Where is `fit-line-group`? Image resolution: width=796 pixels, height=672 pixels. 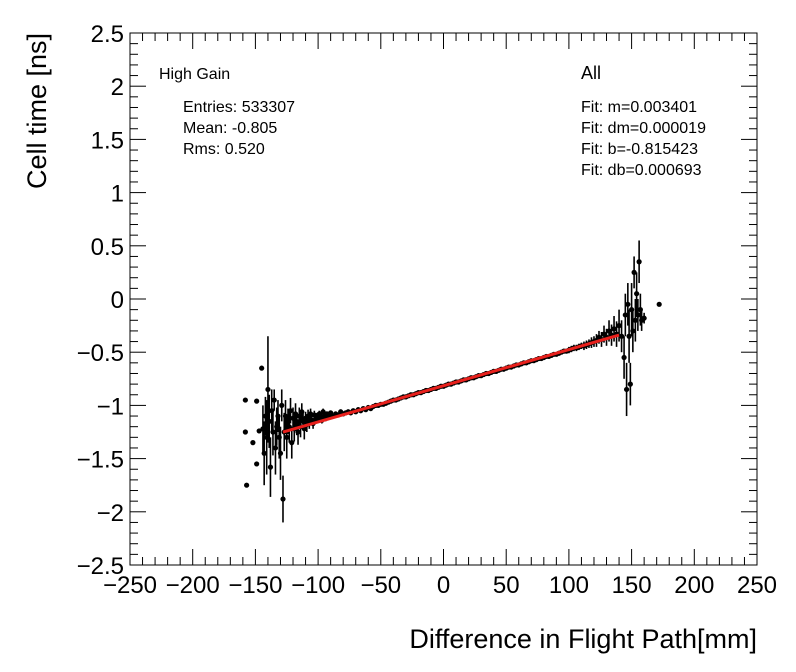 fit-line-group is located at coordinates (451, 383).